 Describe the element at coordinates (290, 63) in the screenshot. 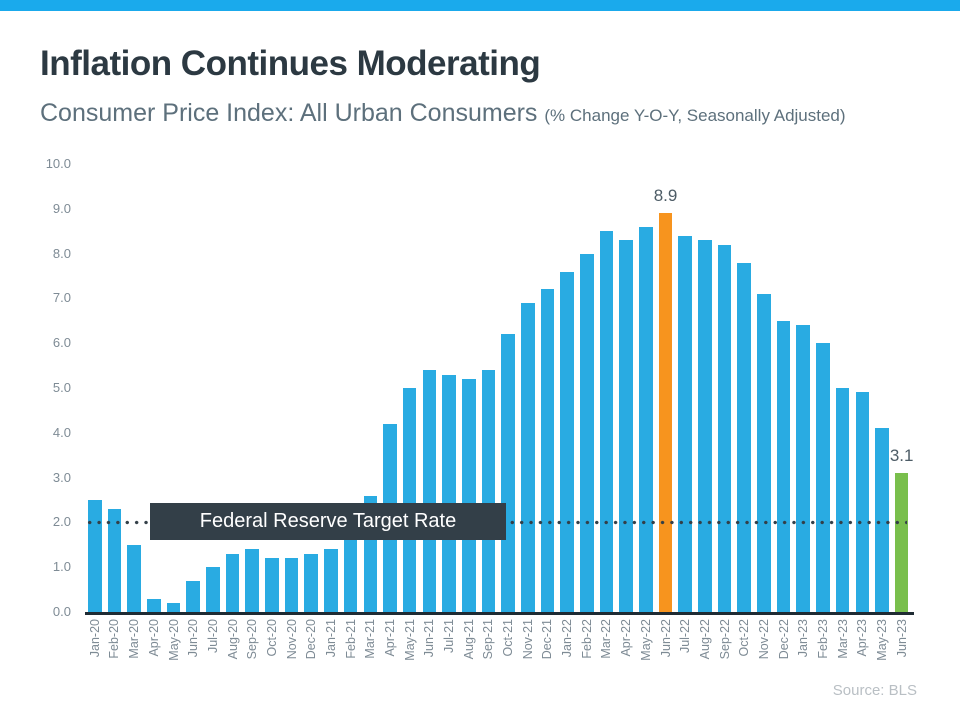

I see `page-title: Inflation Continues Moderating` at that location.